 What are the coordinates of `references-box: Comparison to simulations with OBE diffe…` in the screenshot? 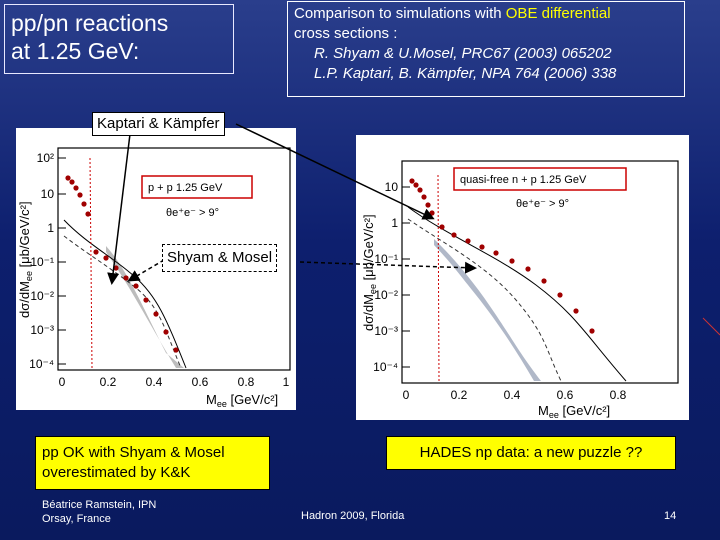 It's located at (486, 49).